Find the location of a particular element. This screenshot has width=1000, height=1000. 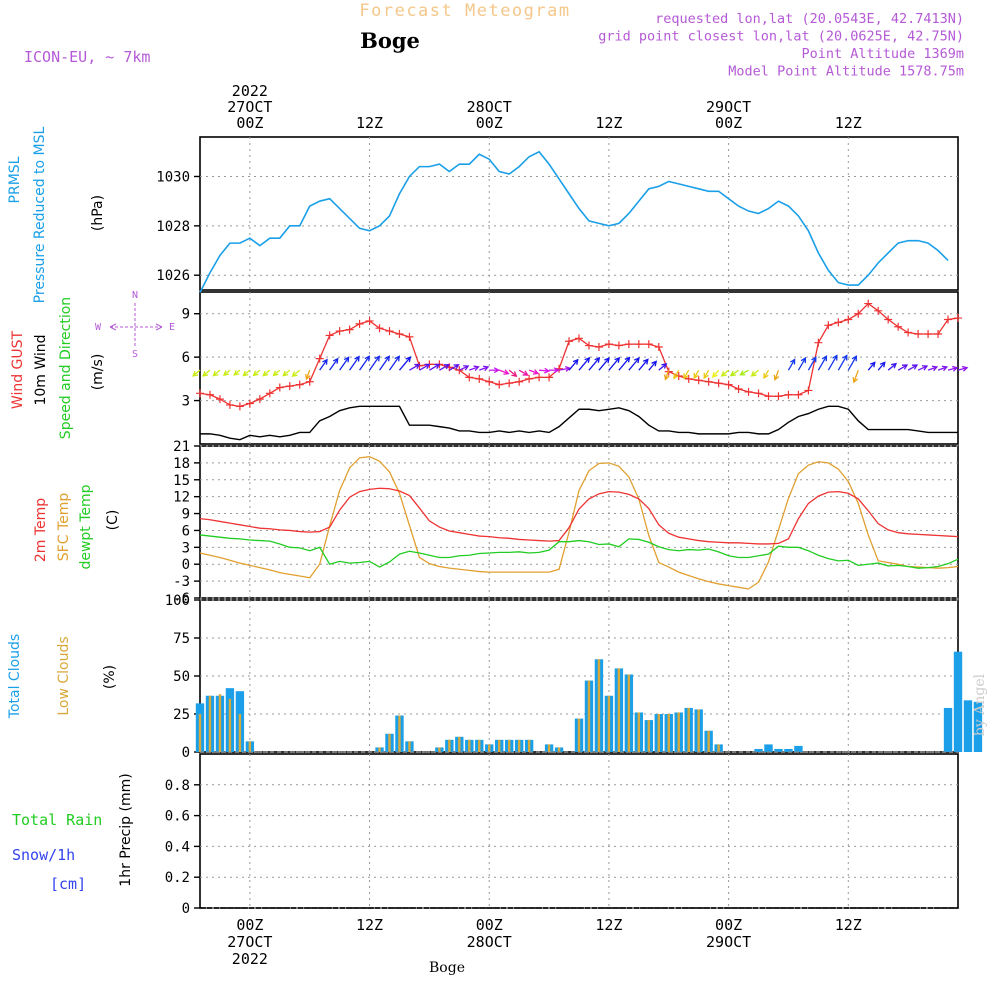

wind-unit: (m/s) is located at coordinates (98, 372).